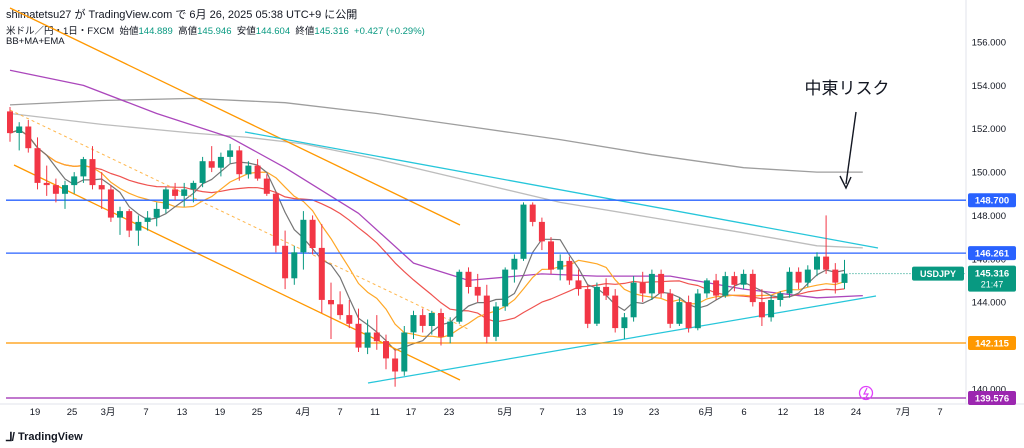 The width and height of the screenshot is (1024, 448). I want to click on y-tick-label: 156.000, so click(989, 43).